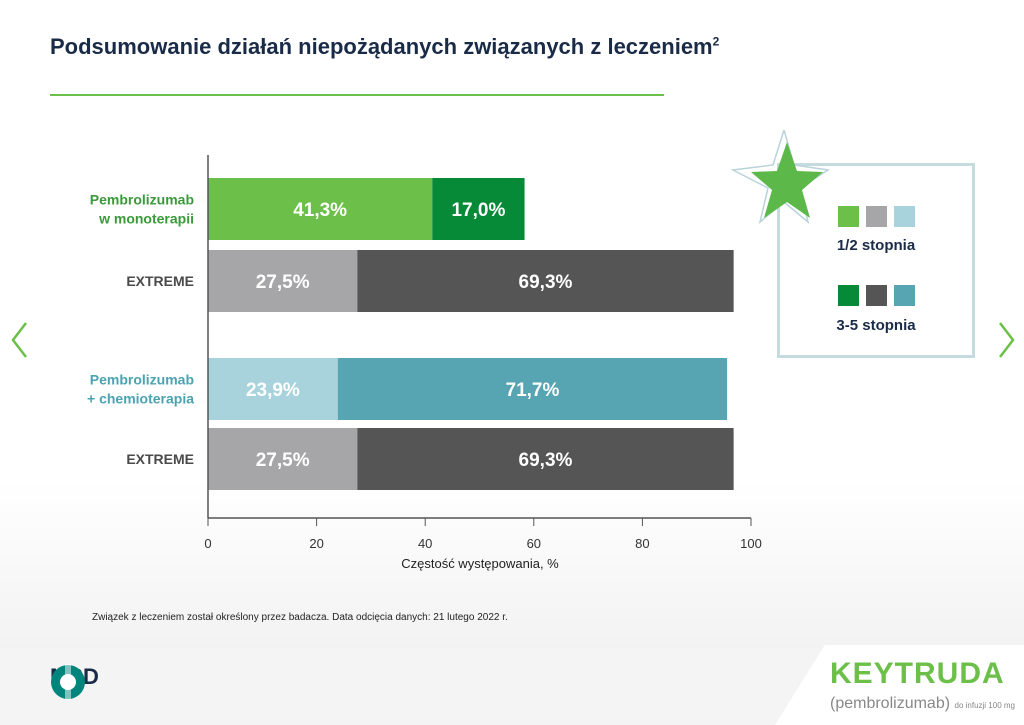 The width and height of the screenshot is (1024, 725). I want to click on x-tick-label: 60, so click(534, 543).